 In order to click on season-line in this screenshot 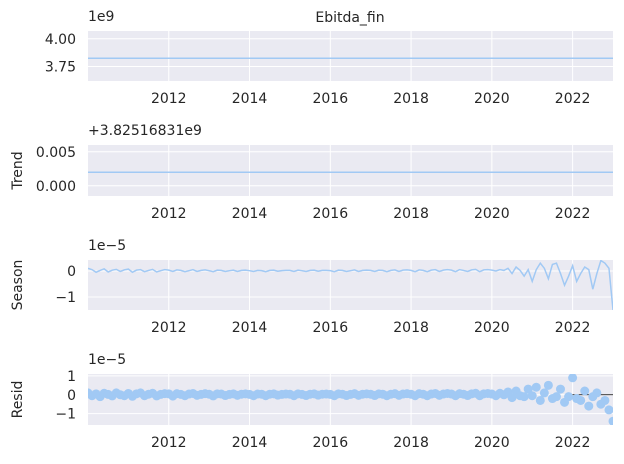, I will do `click(350, 285)`.